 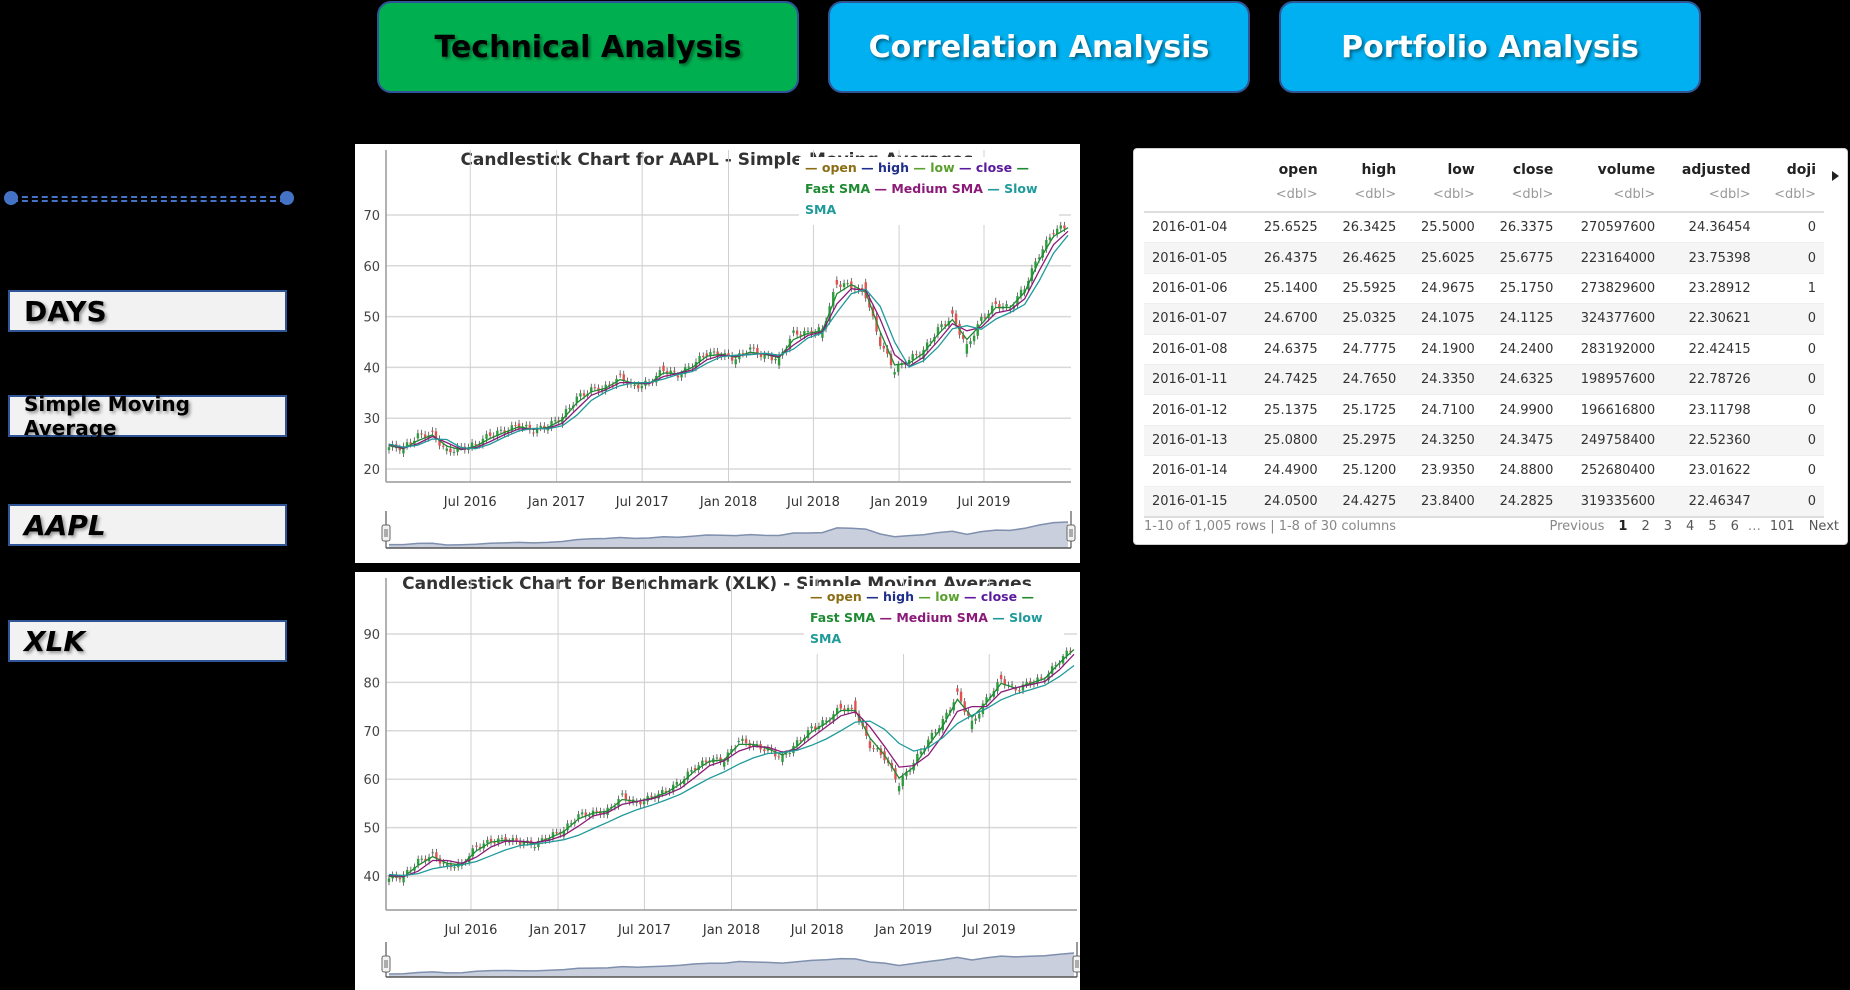 What do you see at coordinates (371, 780) in the screenshot?
I see `y-tick-label: 60` at bounding box center [371, 780].